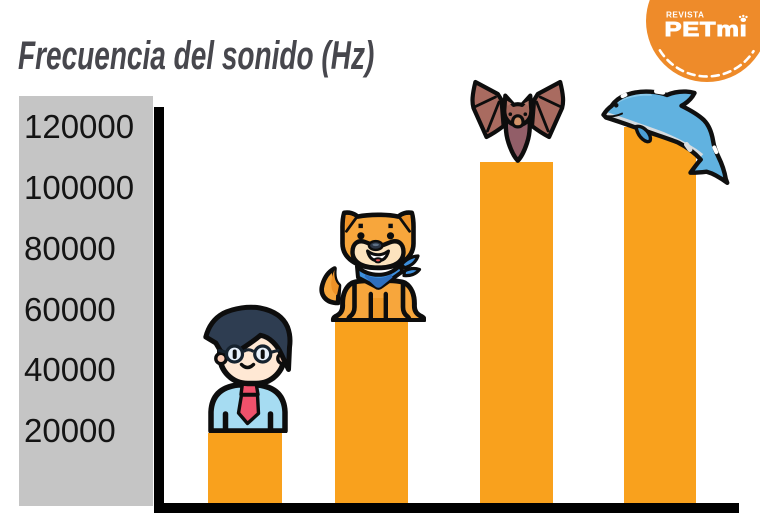 This screenshot has width=760, height=527. What do you see at coordinates (685, 15) in the screenshot?
I see `svg-text: REVISTA` at bounding box center [685, 15].